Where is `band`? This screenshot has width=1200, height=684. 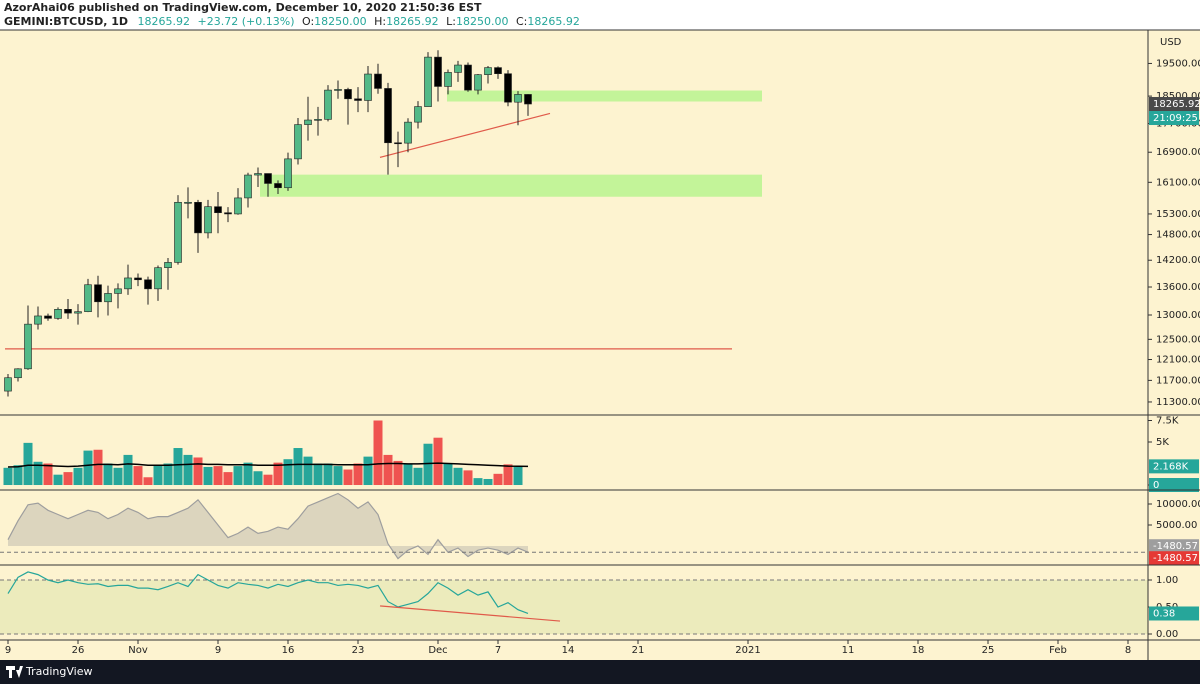 band is located at coordinates (574, 607).